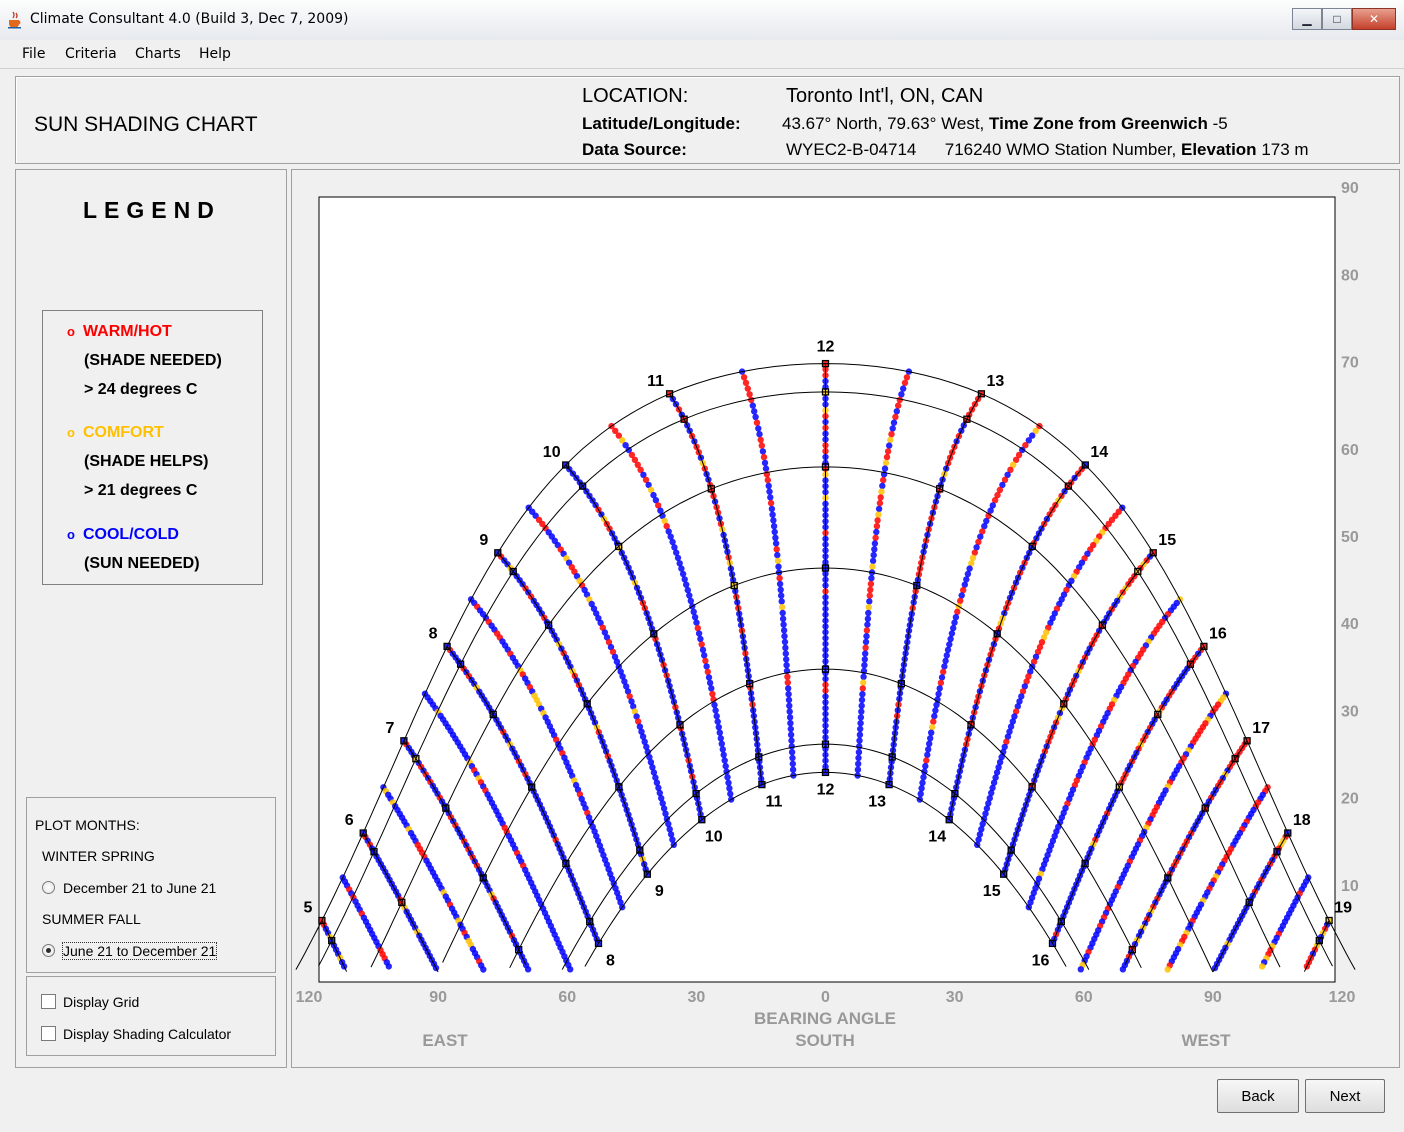 Image resolution: width=1404 pixels, height=1132 pixels. Describe the element at coordinates (1337, 19) in the screenshot. I see `maximize-button: □` at that location.